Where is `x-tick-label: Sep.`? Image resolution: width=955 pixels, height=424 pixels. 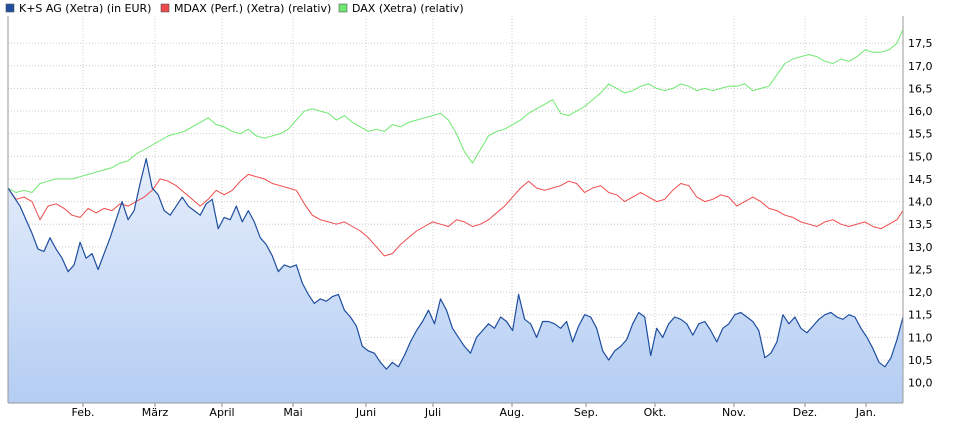
x-tick-label: Sep. is located at coordinates (586, 412).